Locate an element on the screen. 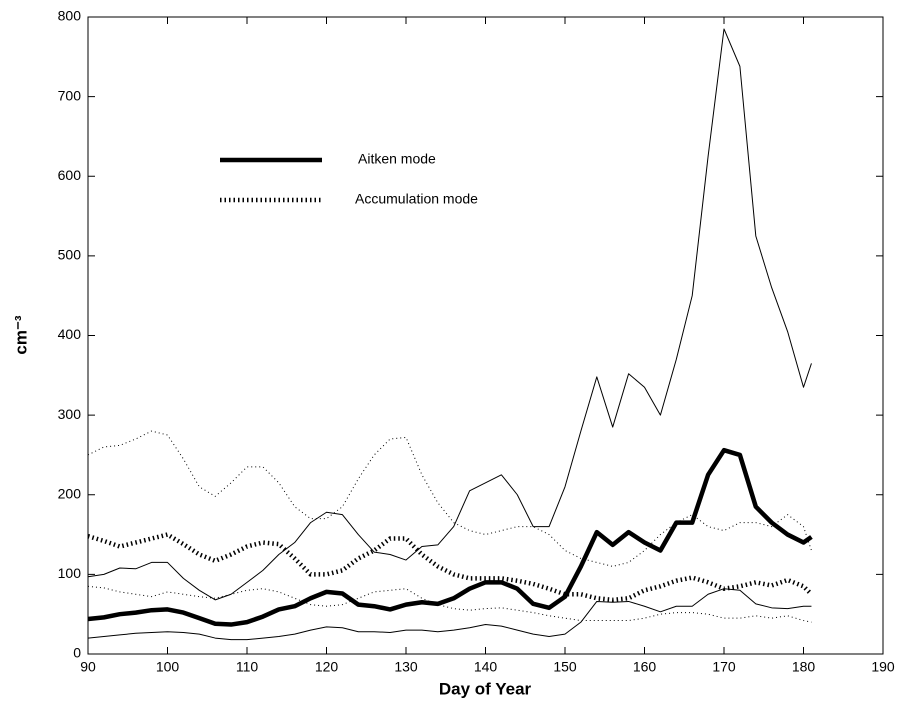 The image size is (906, 702). x-tick-label: 170 is located at coordinates (724, 667).